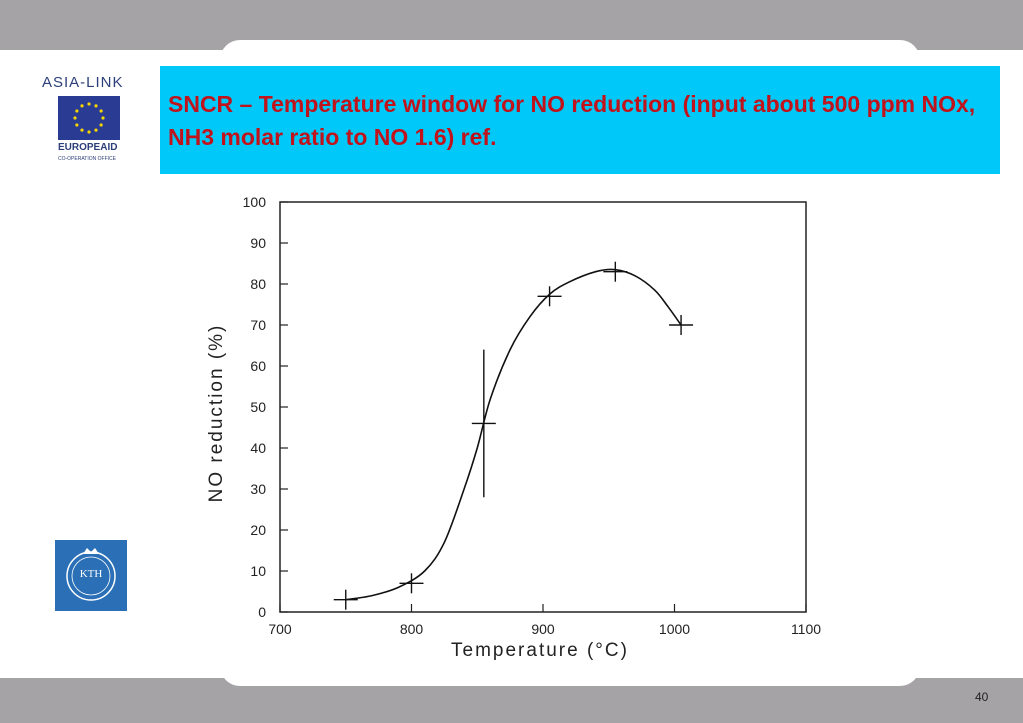 The width and height of the screenshot is (1023, 723). I want to click on y-tick-label: 20, so click(258, 530).